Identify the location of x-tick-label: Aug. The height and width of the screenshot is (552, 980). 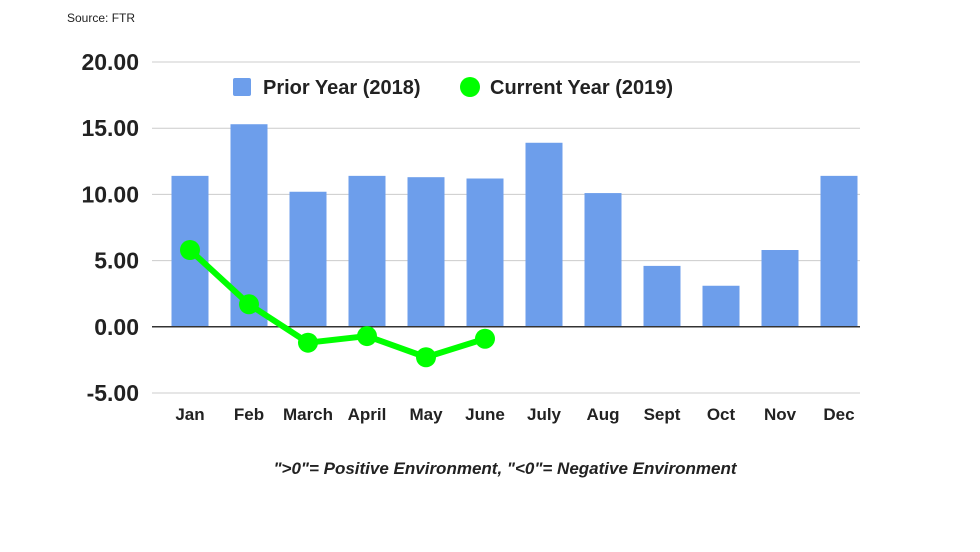
(602, 414).